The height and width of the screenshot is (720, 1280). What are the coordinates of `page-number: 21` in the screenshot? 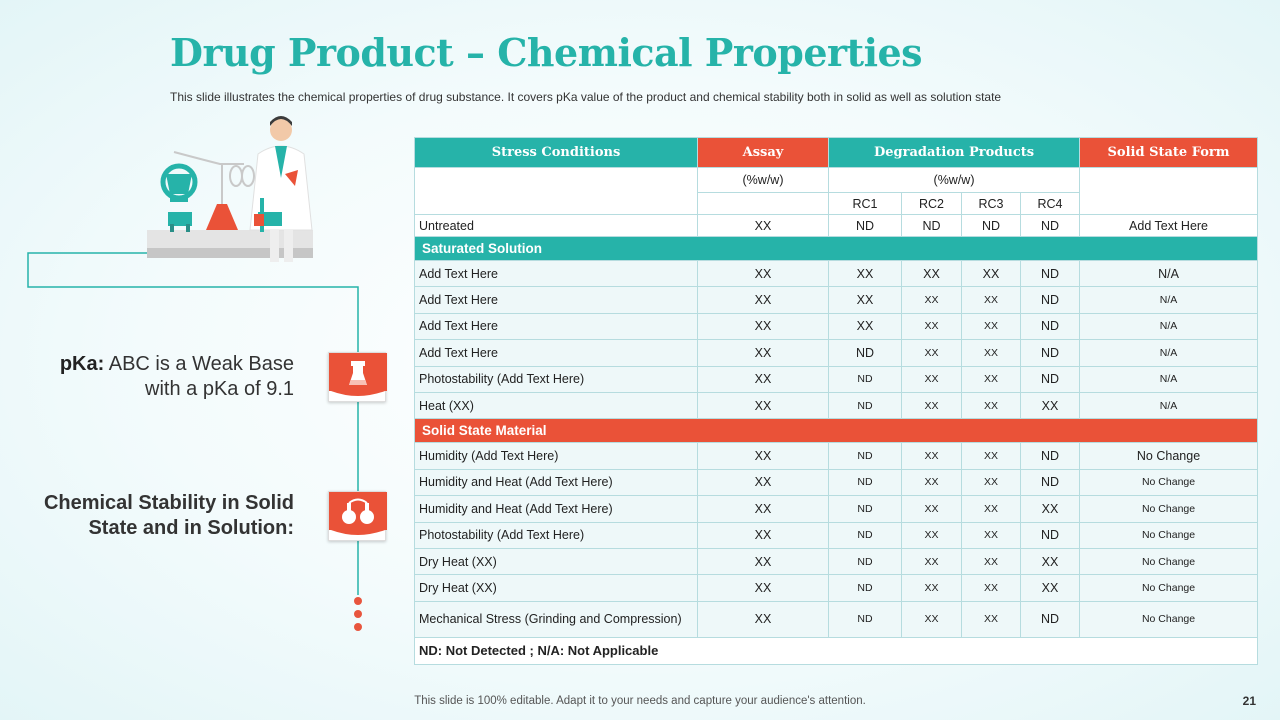 It's located at (1249, 701).